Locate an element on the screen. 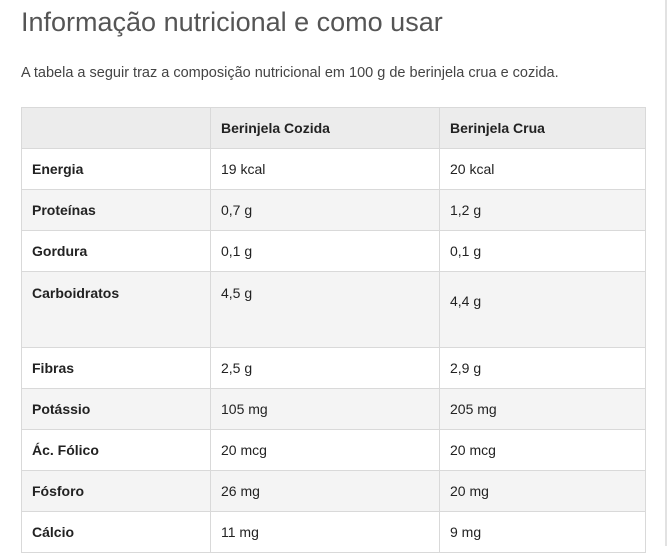  row-label: Carboidratos is located at coordinates (116, 309).